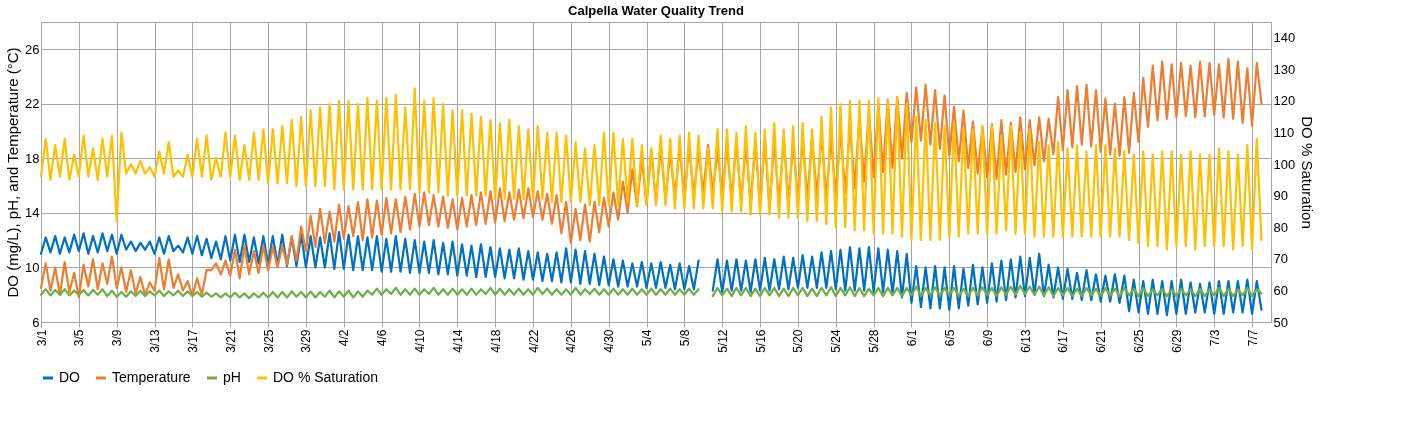 Image resolution: width=1419 pixels, height=433 pixels. What do you see at coordinates (495, 341) in the screenshot?
I see `x-tick-label: 4/18` at bounding box center [495, 341].